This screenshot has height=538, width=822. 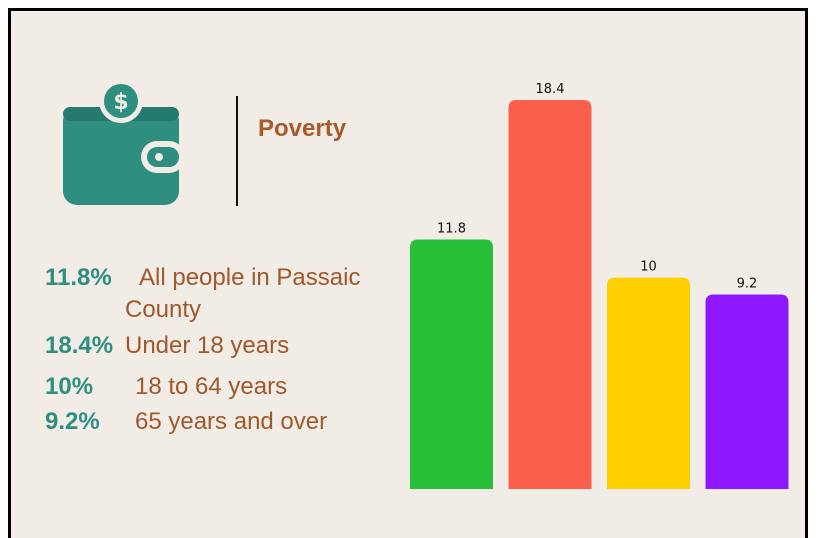 What do you see at coordinates (78, 277) in the screenshot?
I see `stat-value: 11.8%` at bounding box center [78, 277].